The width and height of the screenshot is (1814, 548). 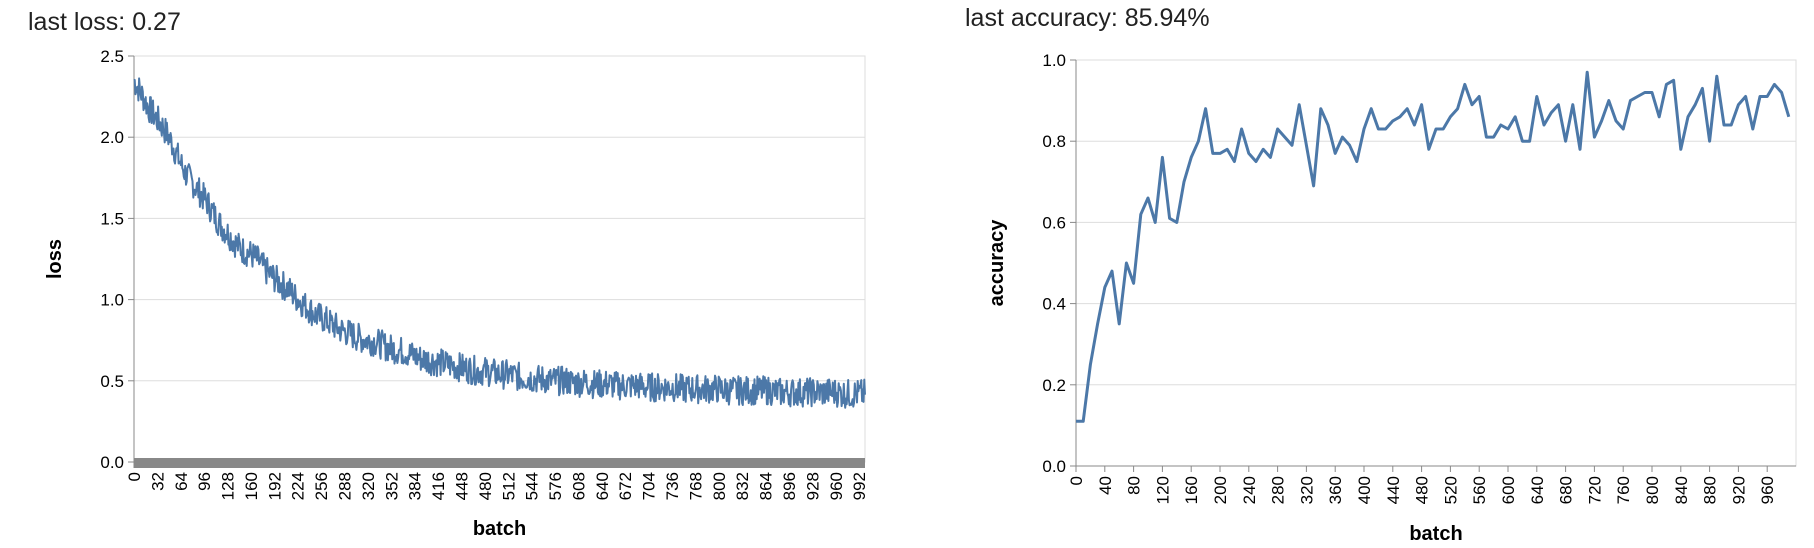 I want to click on x-tick-label: 680, so click(x=1566, y=490).